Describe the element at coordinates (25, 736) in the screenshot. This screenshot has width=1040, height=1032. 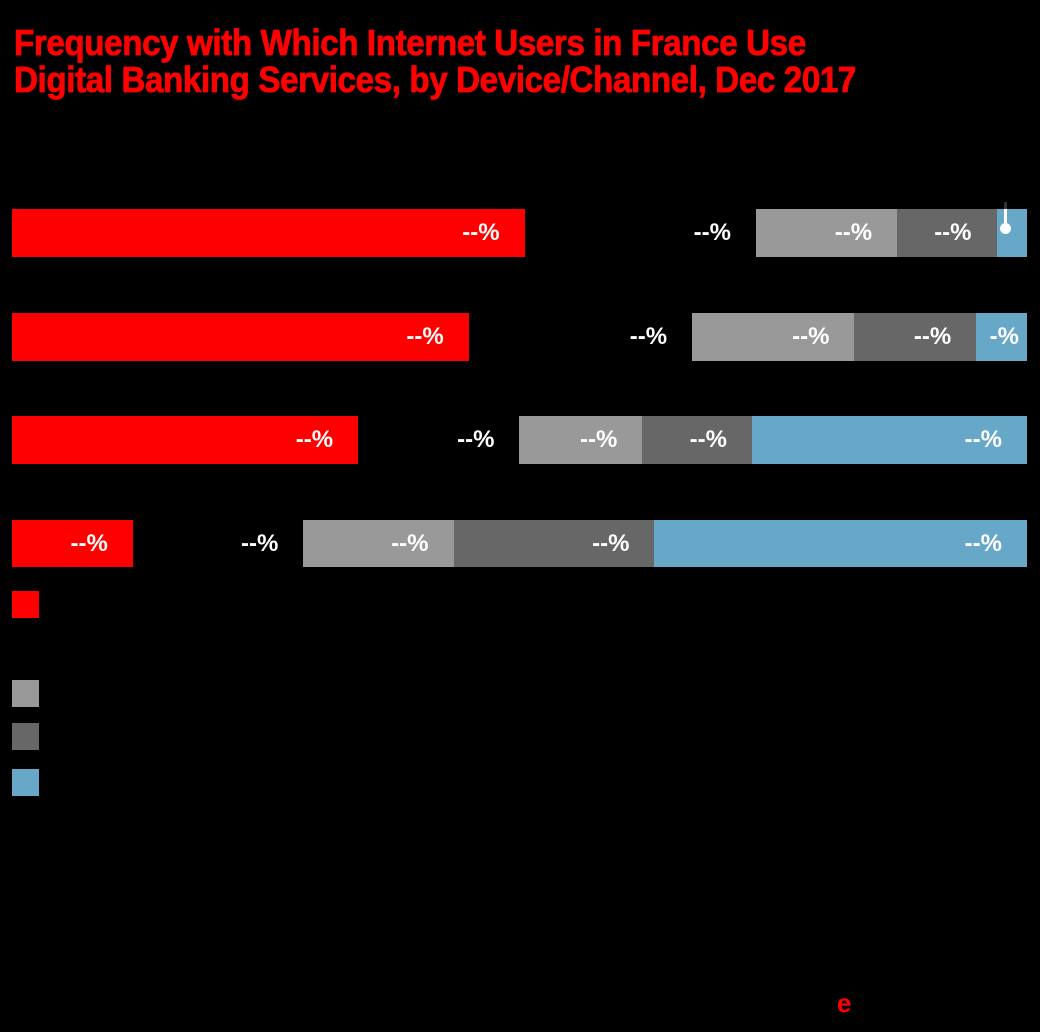
I see `legend-swatch-dark-gray` at that location.